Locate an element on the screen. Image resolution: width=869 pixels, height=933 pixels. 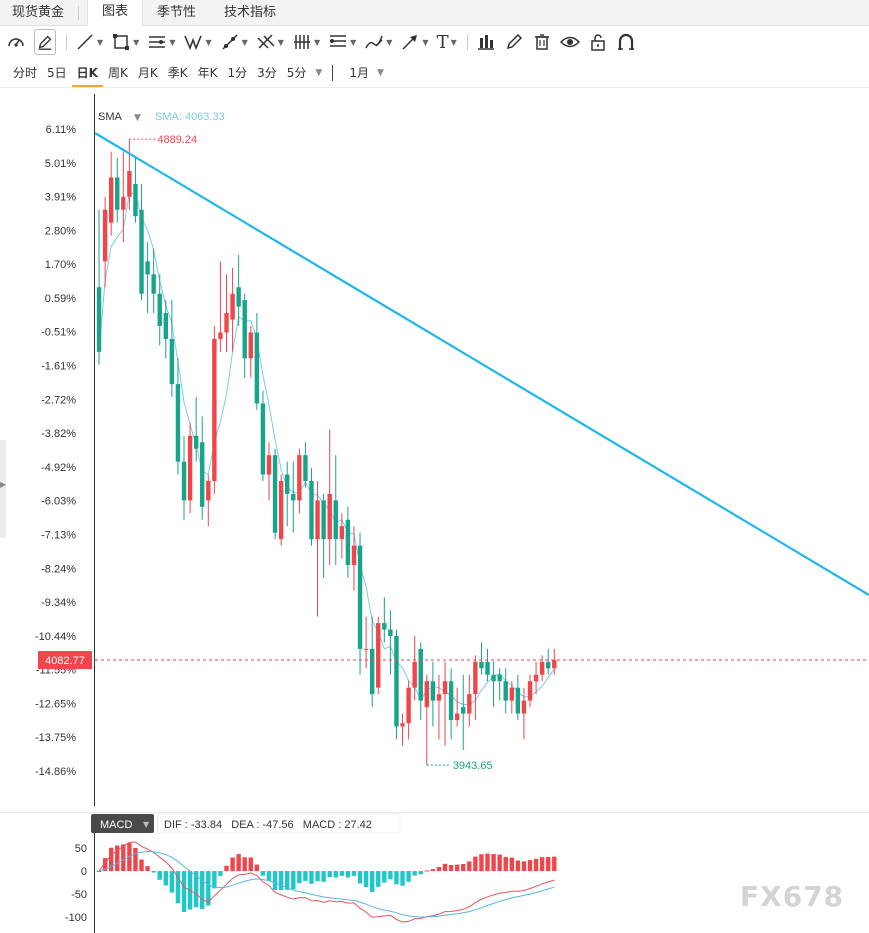
delete-tool-button is located at coordinates (542, 42).